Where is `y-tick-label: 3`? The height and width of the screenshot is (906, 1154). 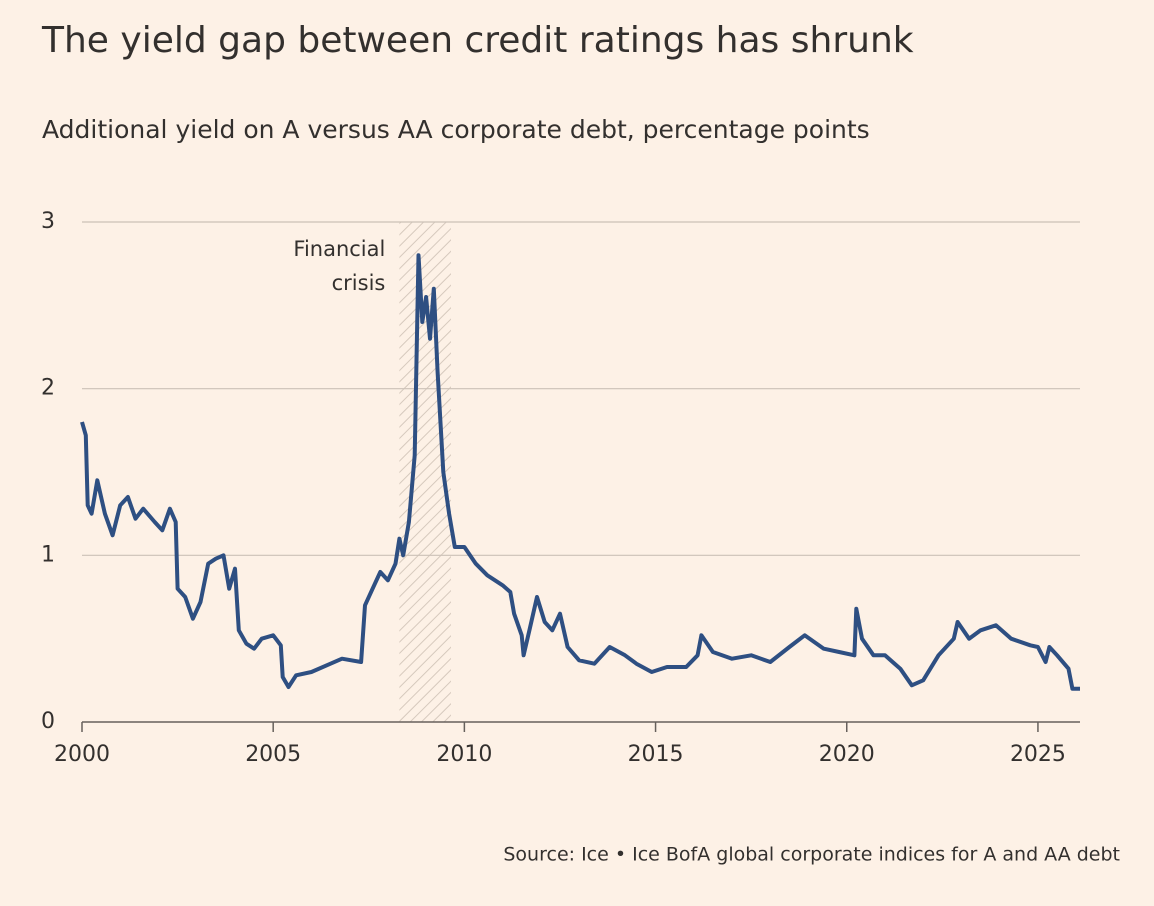
y-tick-label: 3 is located at coordinates (48, 221).